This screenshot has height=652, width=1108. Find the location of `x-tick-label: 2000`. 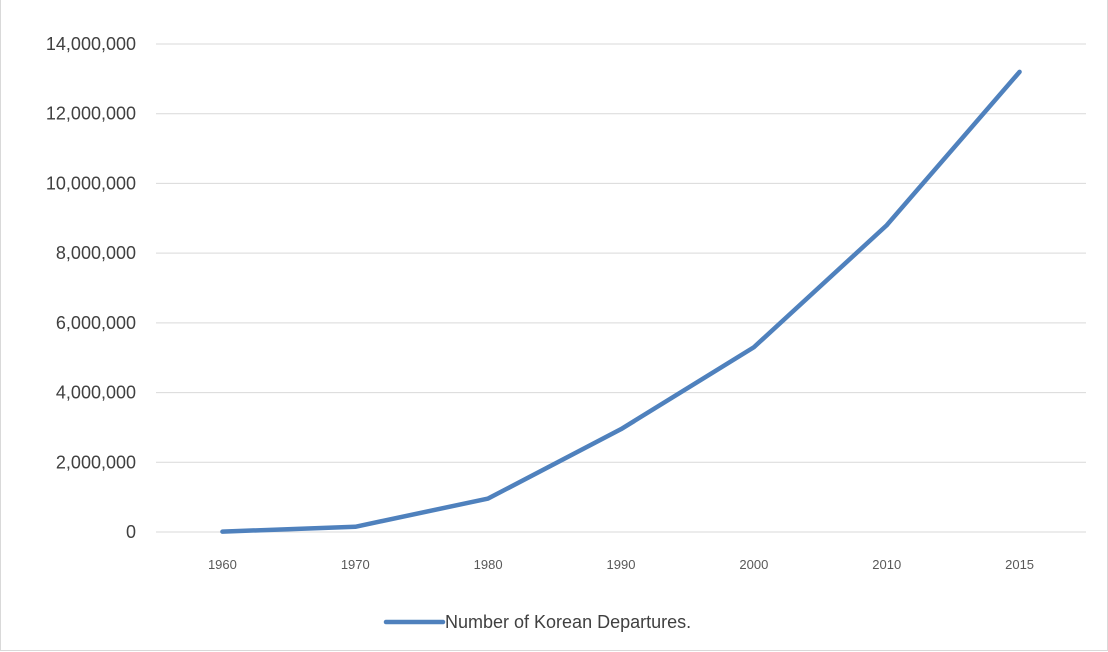

x-tick-label: 2000 is located at coordinates (753, 564).